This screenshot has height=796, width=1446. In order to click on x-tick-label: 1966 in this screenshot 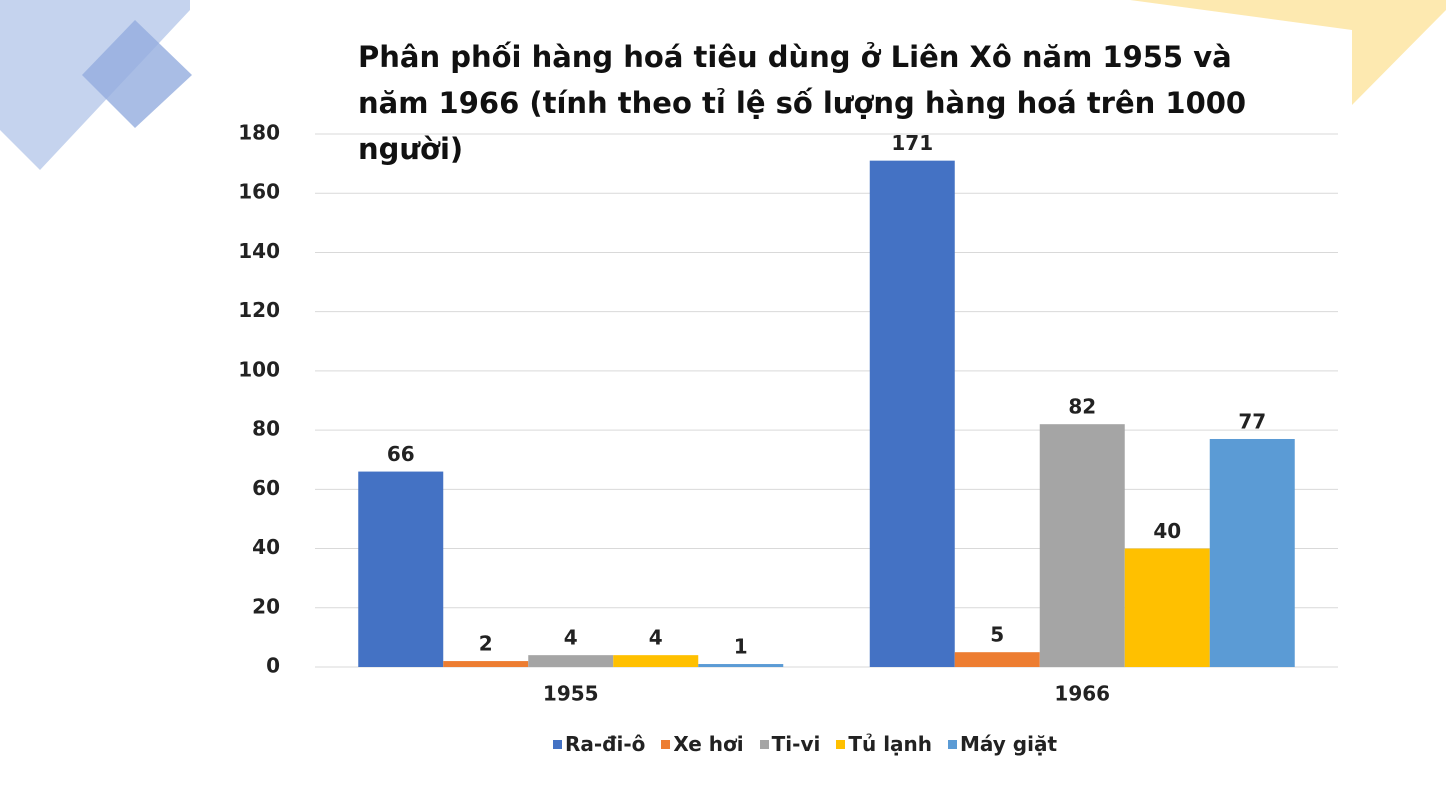, I will do `click(1082, 694)`.